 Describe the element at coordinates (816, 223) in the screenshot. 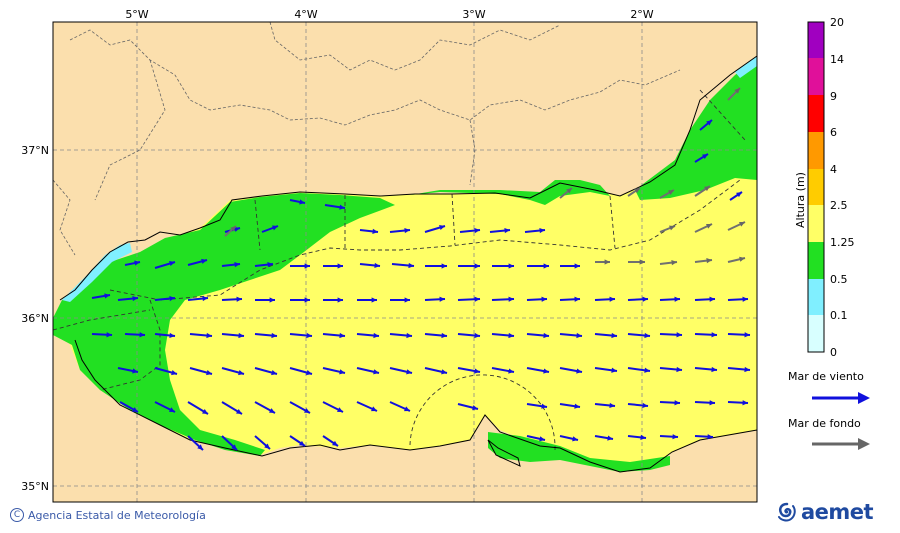

I see `swatch-1.25-2.5` at that location.